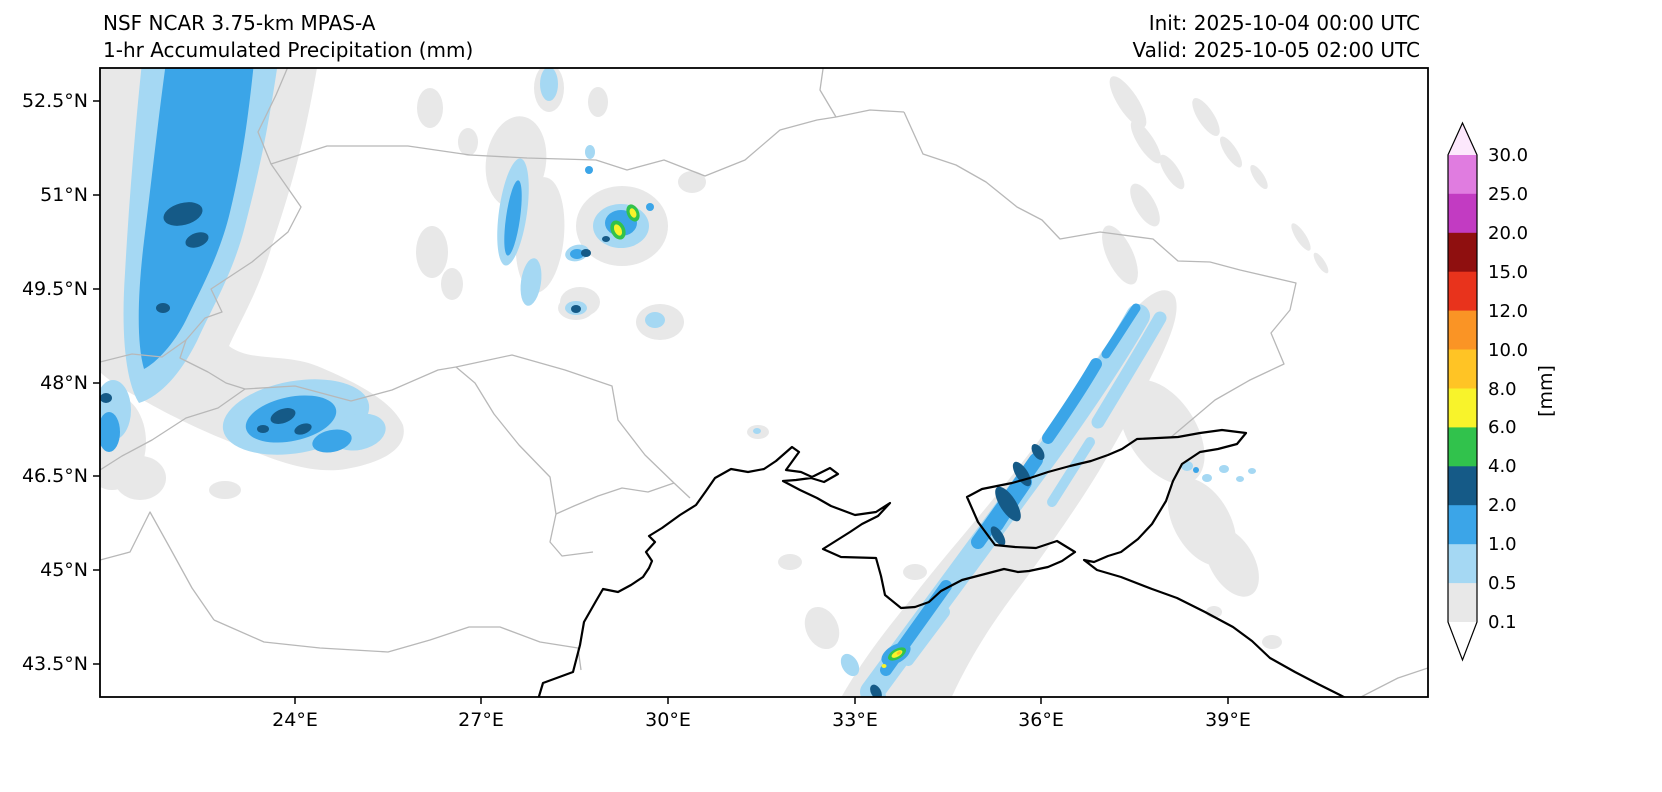 This screenshot has height=792, width=1662. I want to click on colorbar-under-arrow, so click(1462, 641).